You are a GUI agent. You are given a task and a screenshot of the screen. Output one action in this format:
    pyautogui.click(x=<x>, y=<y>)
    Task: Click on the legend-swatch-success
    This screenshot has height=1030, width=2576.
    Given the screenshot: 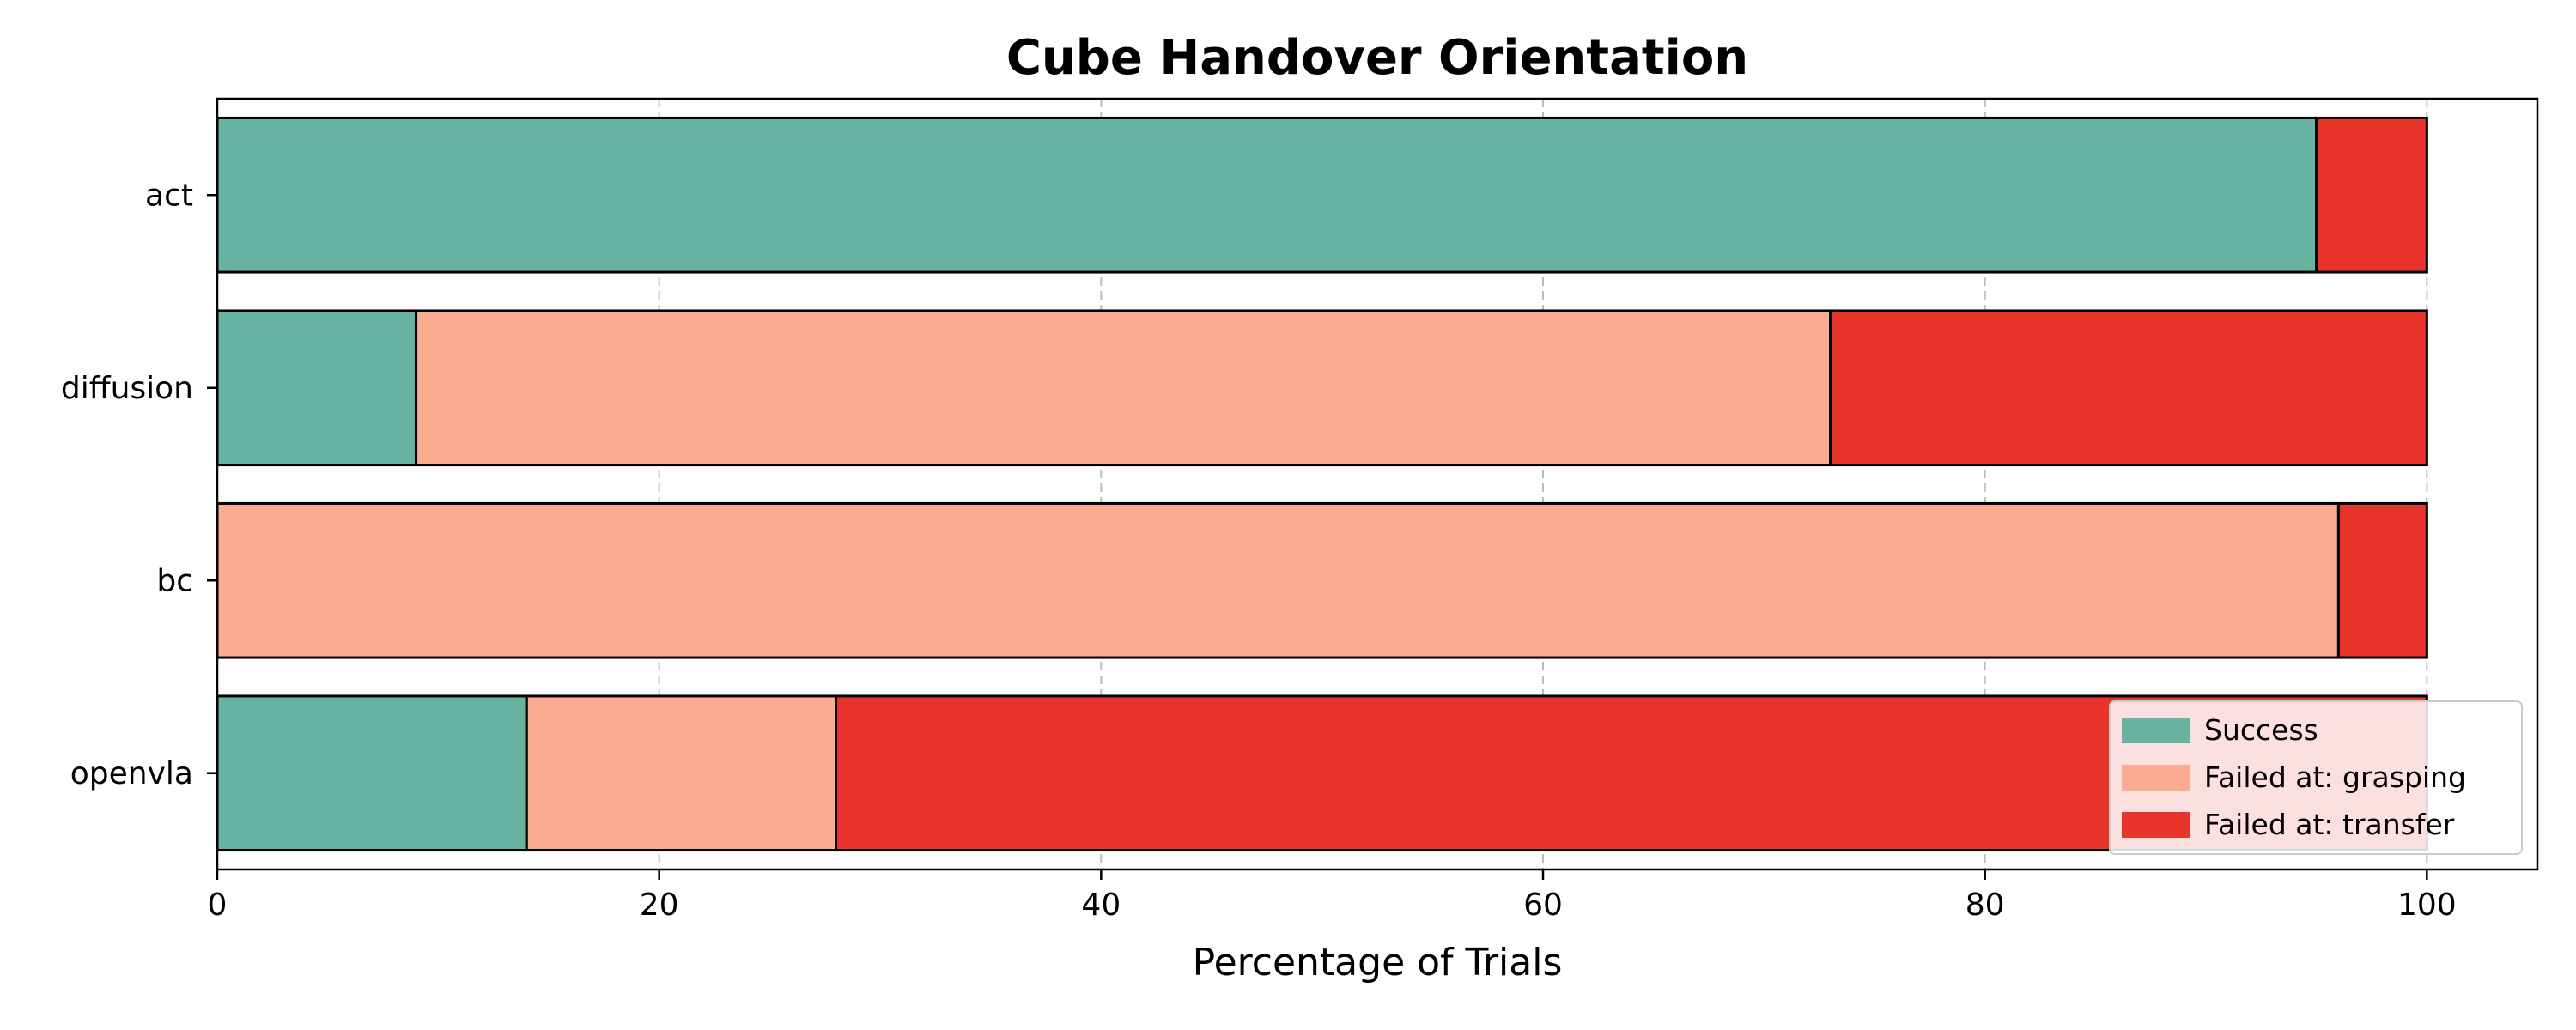 What is the action you would take?
    pyautogui.click(x=2156, y=730)
    